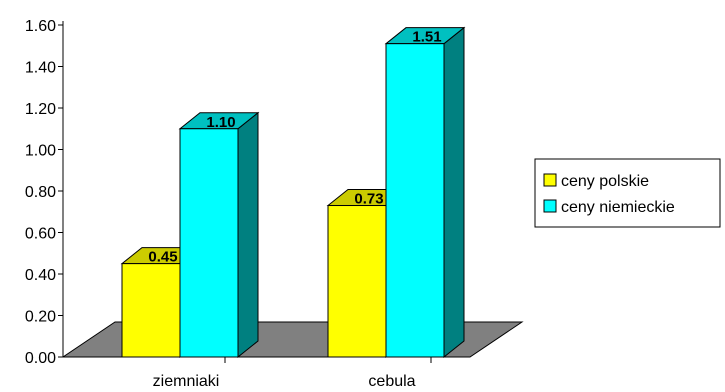  Describe the element at coordinates (426, 37) in the screenshot. I see `data-label: 1.51` at that location.